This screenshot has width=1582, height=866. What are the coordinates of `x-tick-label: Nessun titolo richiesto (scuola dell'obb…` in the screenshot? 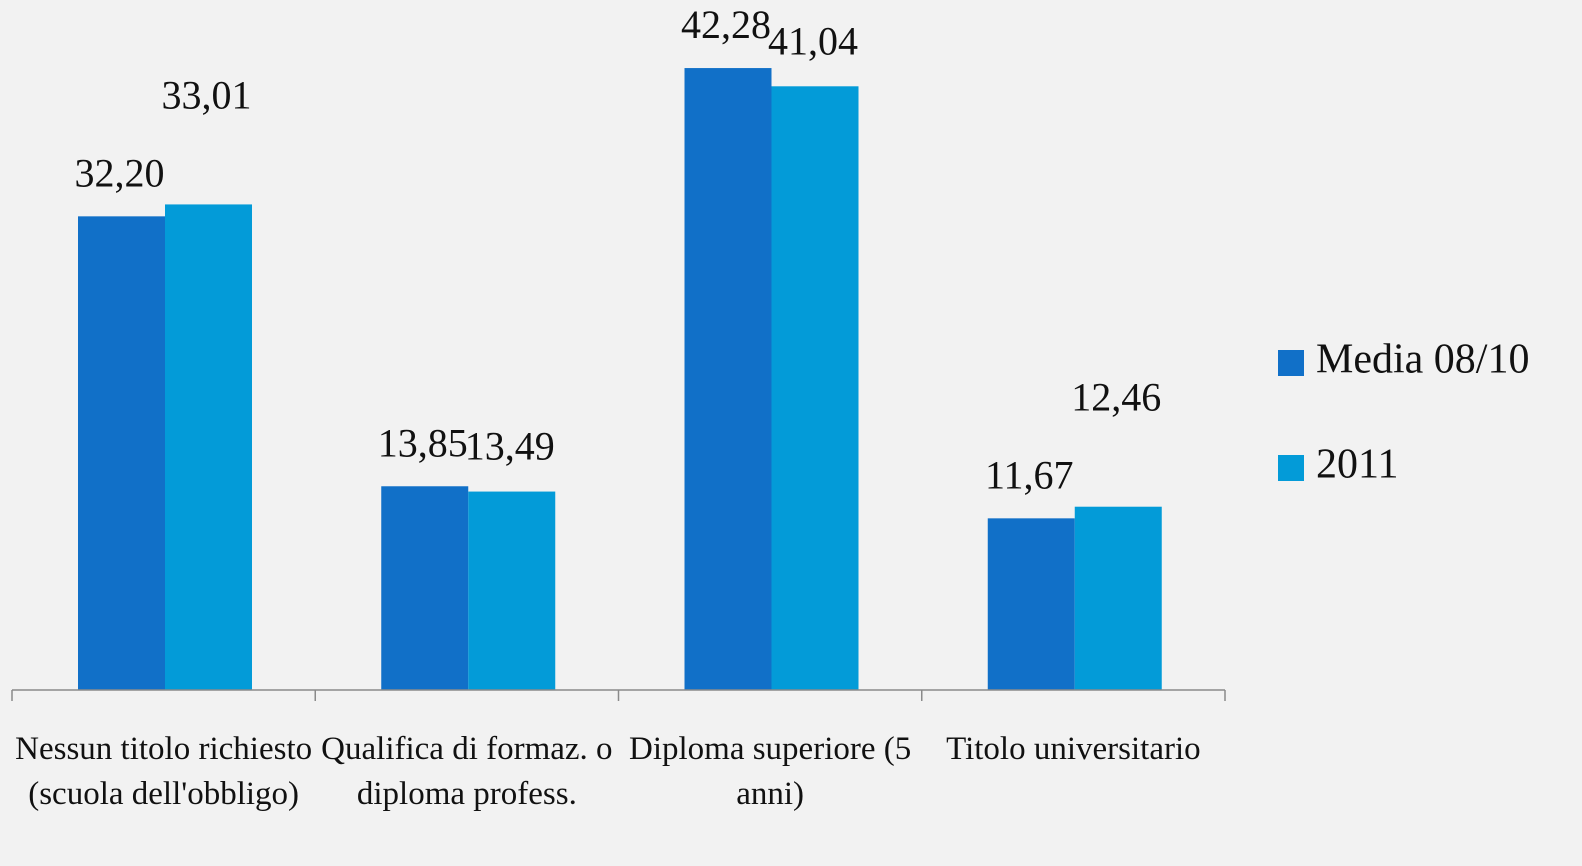 It's located at (164, 771).